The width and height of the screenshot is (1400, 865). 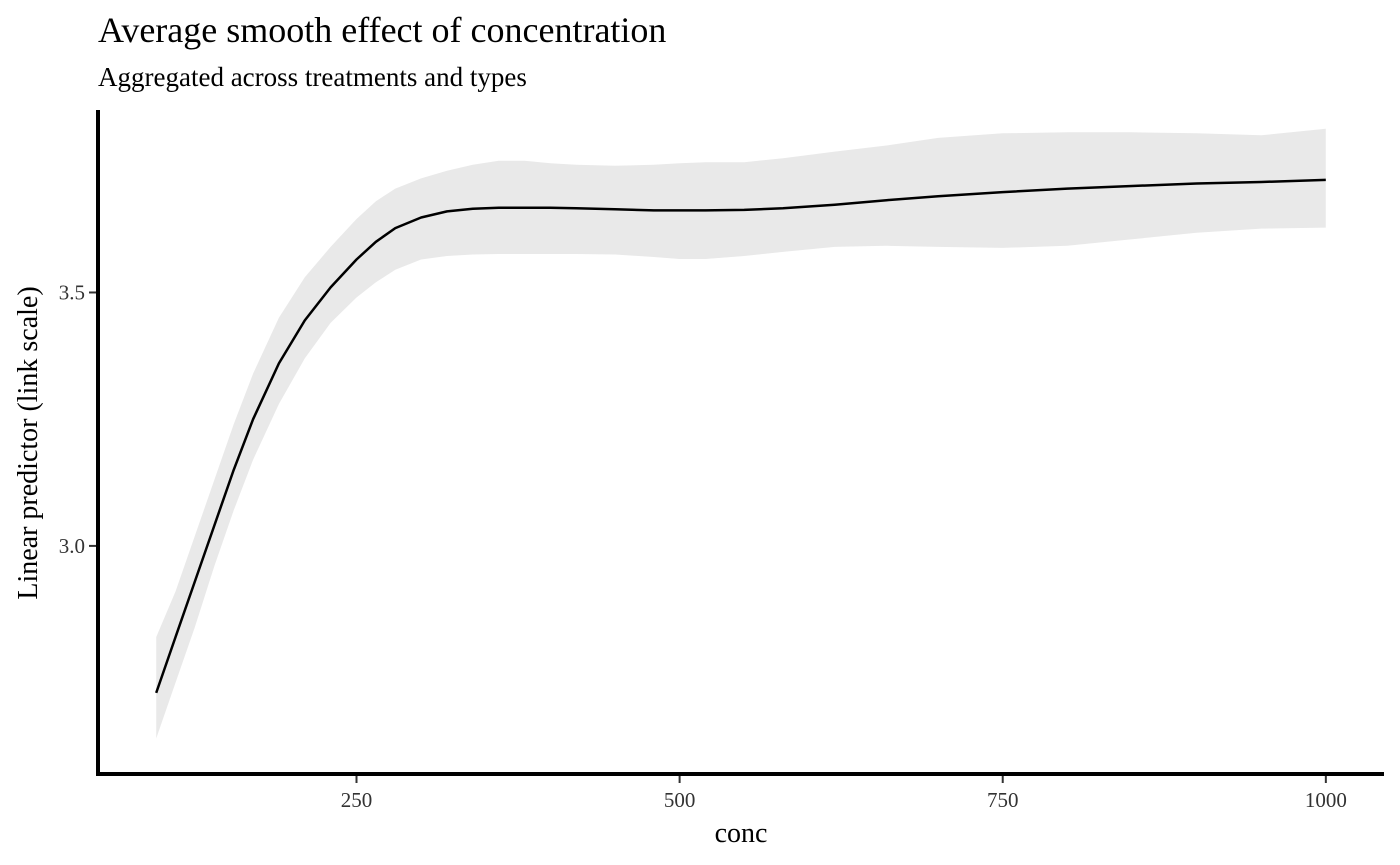 I want to click on y-axis-ticks: 3.0 3.5, so click(x=77, y=419).